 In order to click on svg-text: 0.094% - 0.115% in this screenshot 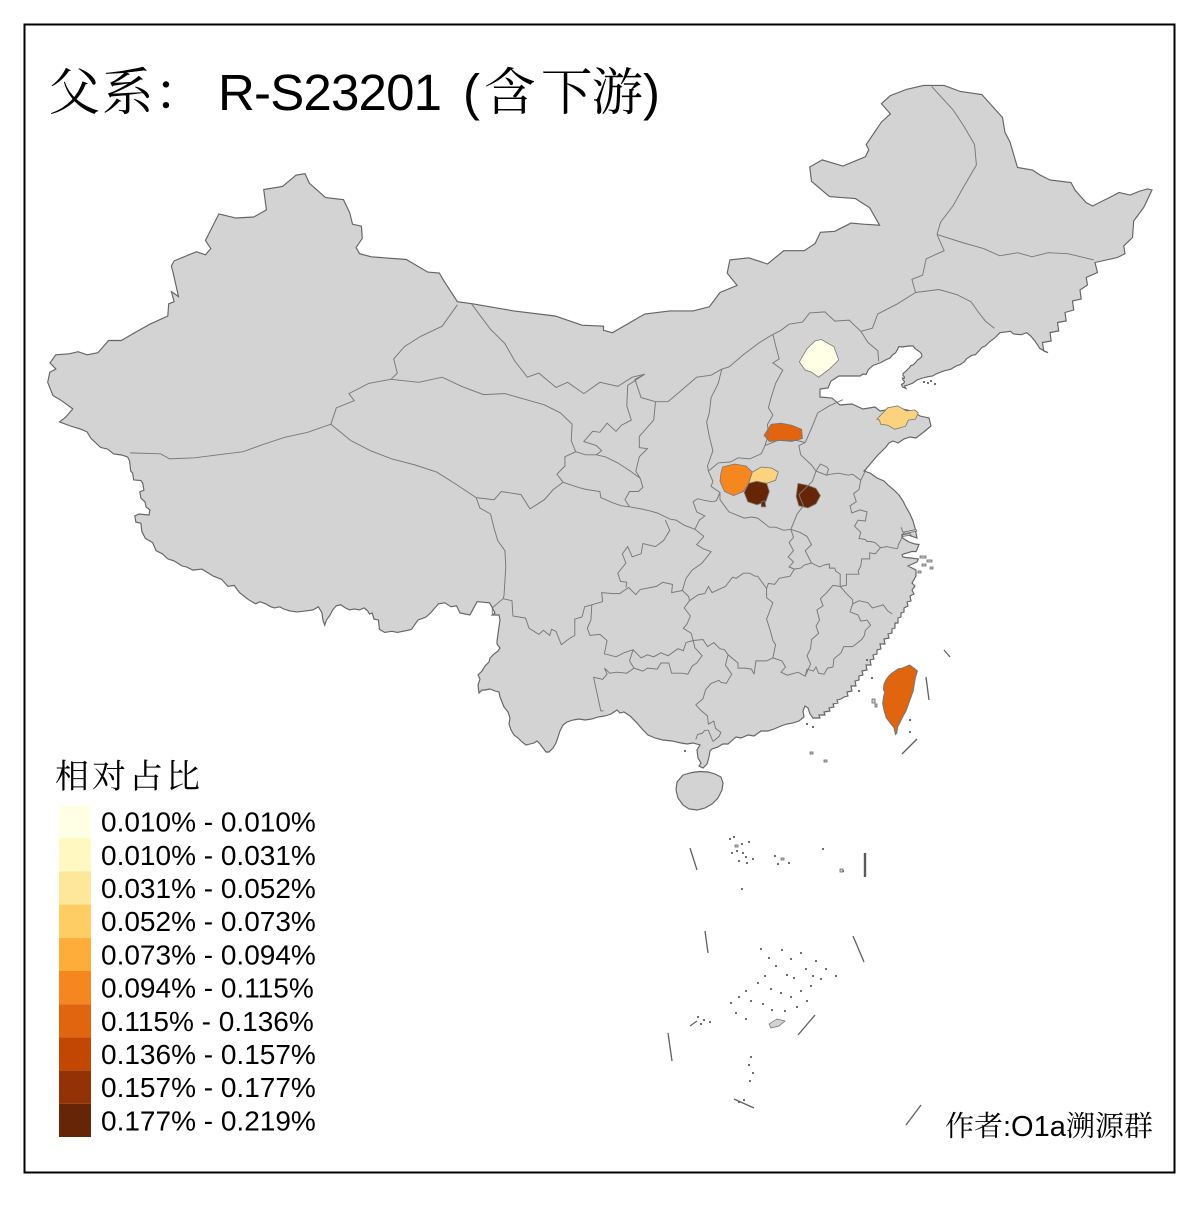, I will do `click(207, 988)`.